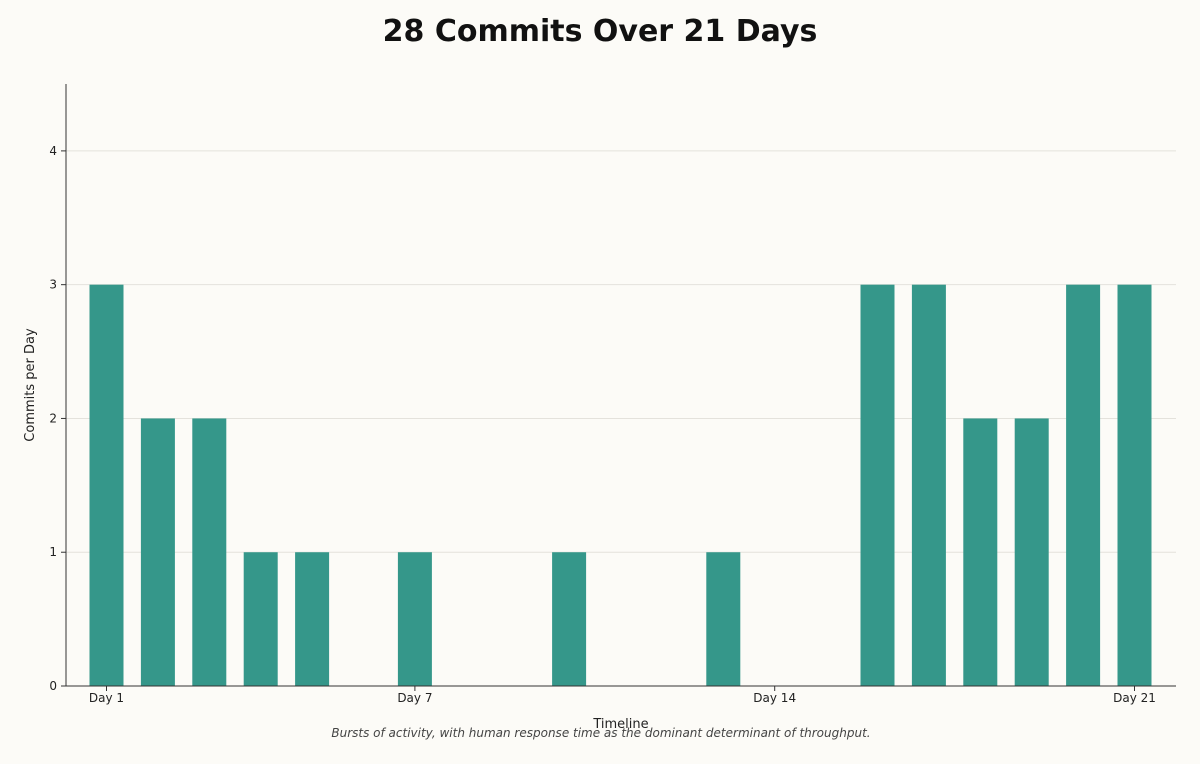 The height and width of the screenshot is (764, 1200). What do you see at coordinates (622, 695) in the screenshot?
I see `x-axis-ticks: Day 1 Day 7 Day 14 Day 21` at bounding box center [622, 695].